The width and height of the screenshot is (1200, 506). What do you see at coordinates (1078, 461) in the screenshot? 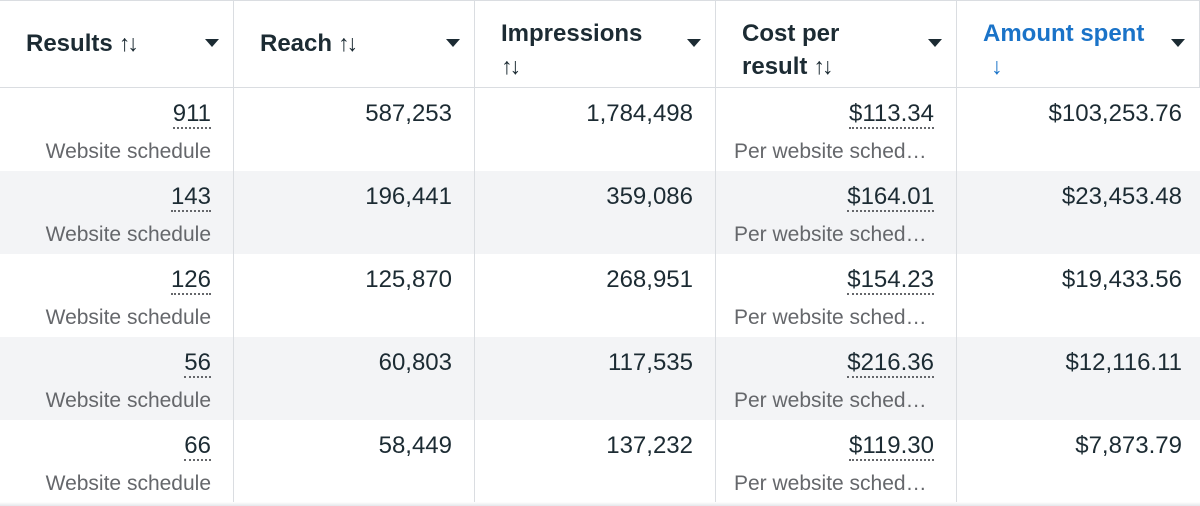
I see `spent-cell: $7,873.79` at bounding box center [1078, 461].